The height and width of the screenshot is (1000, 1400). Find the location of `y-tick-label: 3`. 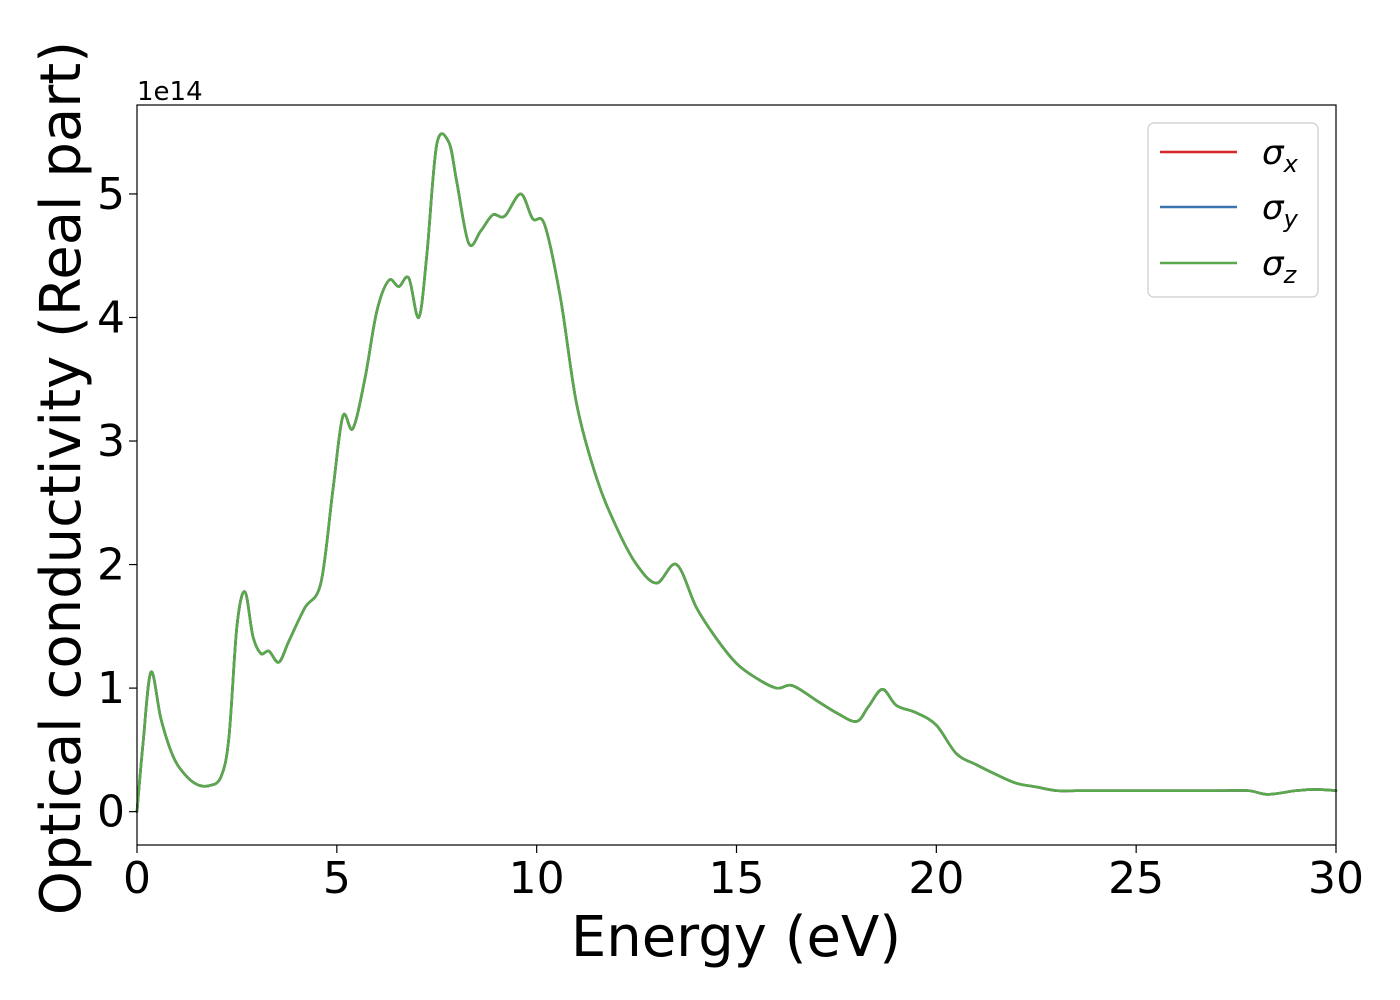

y-tick-label: 3 is located at coordinates (111, 441).